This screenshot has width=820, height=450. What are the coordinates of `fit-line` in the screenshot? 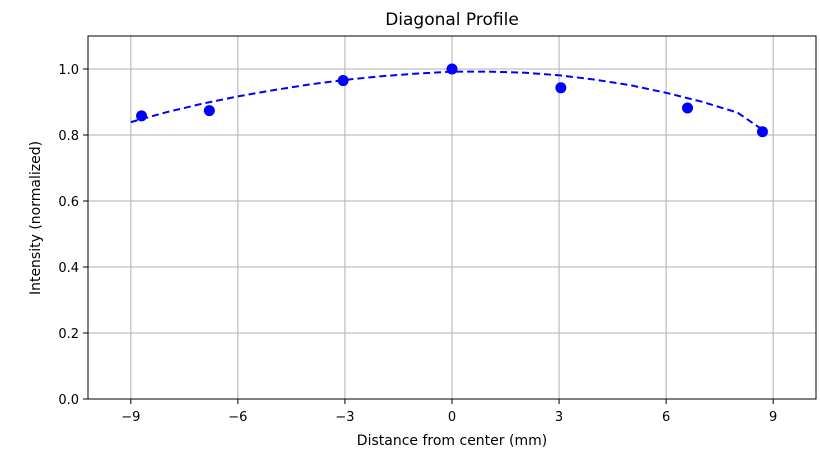 It's located at (447, 100).